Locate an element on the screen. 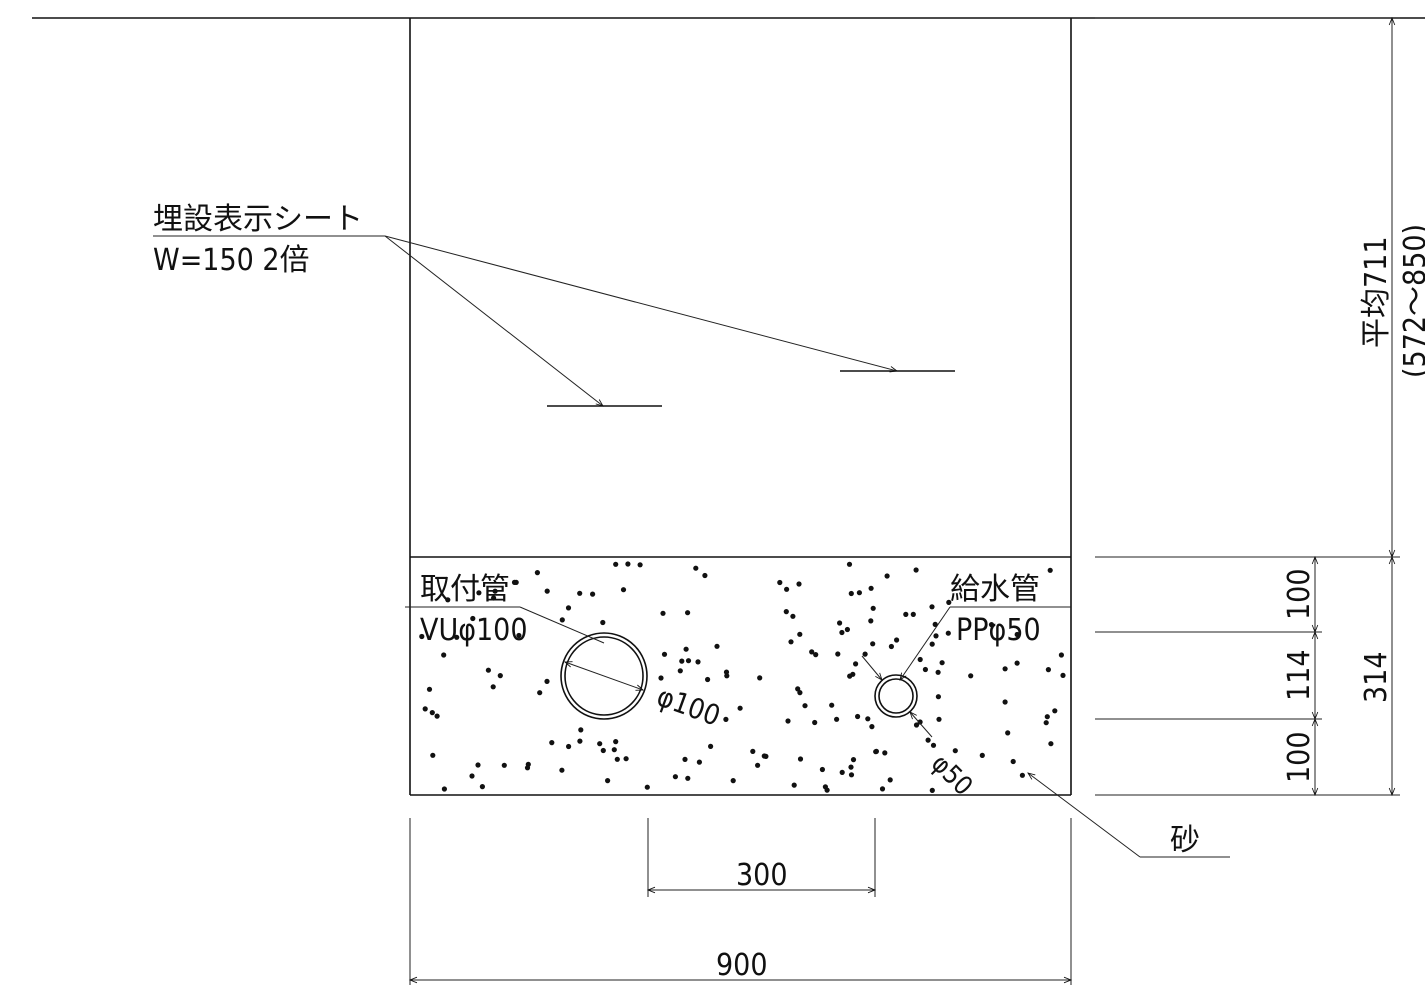 The width and height of the screenshot is (1425, 985). bed-bottom-value: 100 is located at coordinates (1299, 757).